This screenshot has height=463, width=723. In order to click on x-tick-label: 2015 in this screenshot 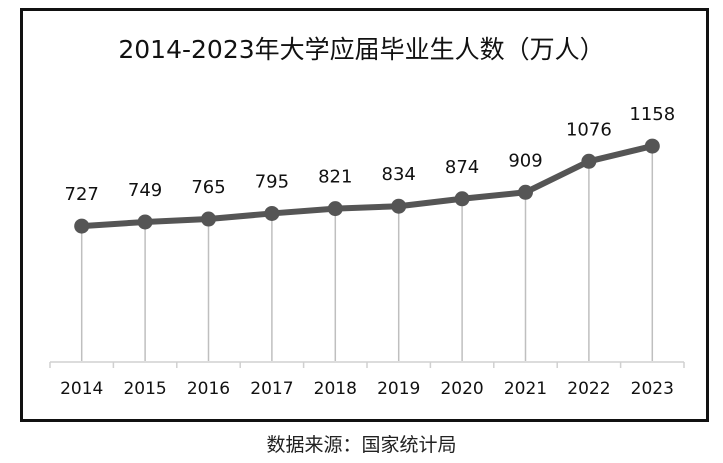, I will do `click(144, 389)`.